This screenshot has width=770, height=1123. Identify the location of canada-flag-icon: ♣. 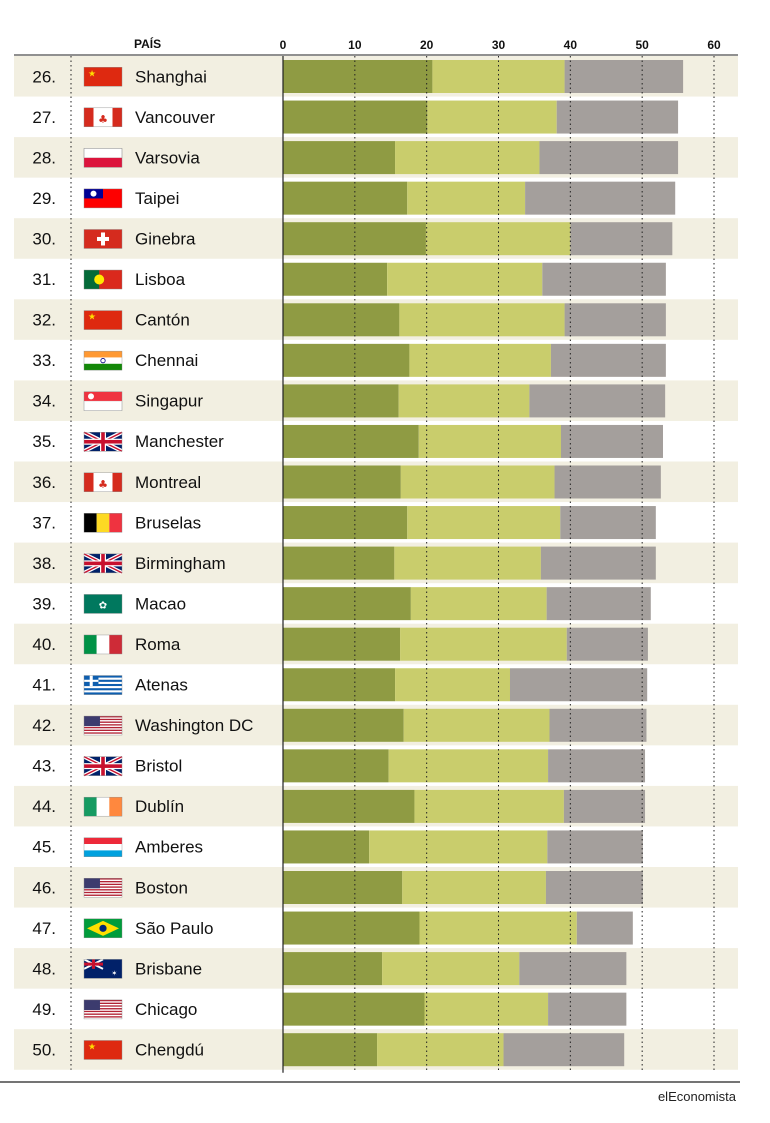
(103, 117).